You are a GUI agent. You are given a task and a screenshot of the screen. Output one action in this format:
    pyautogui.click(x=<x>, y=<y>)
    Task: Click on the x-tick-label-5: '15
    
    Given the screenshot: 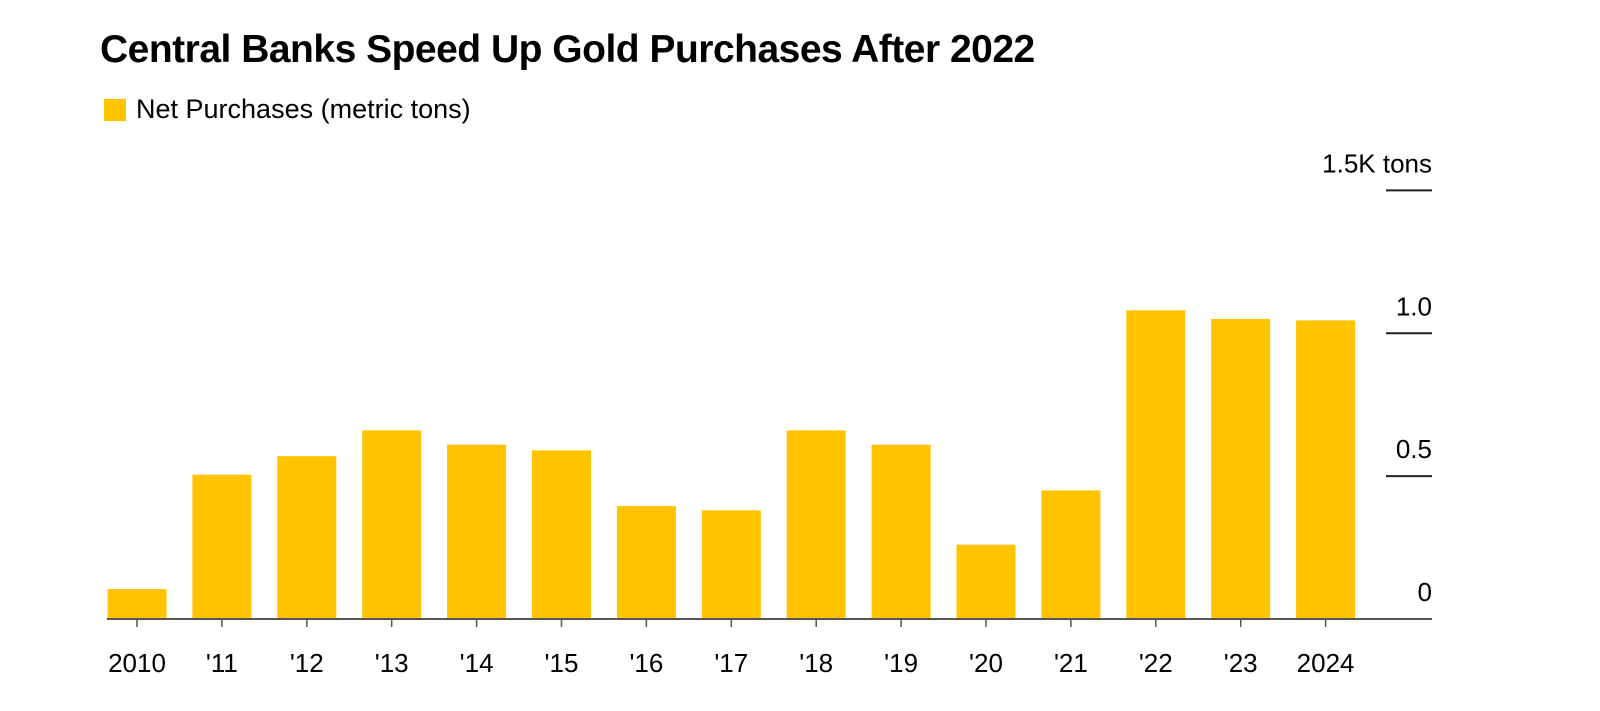 What is the action you would take?
    pyautogui.click(x=562, y=663)
    